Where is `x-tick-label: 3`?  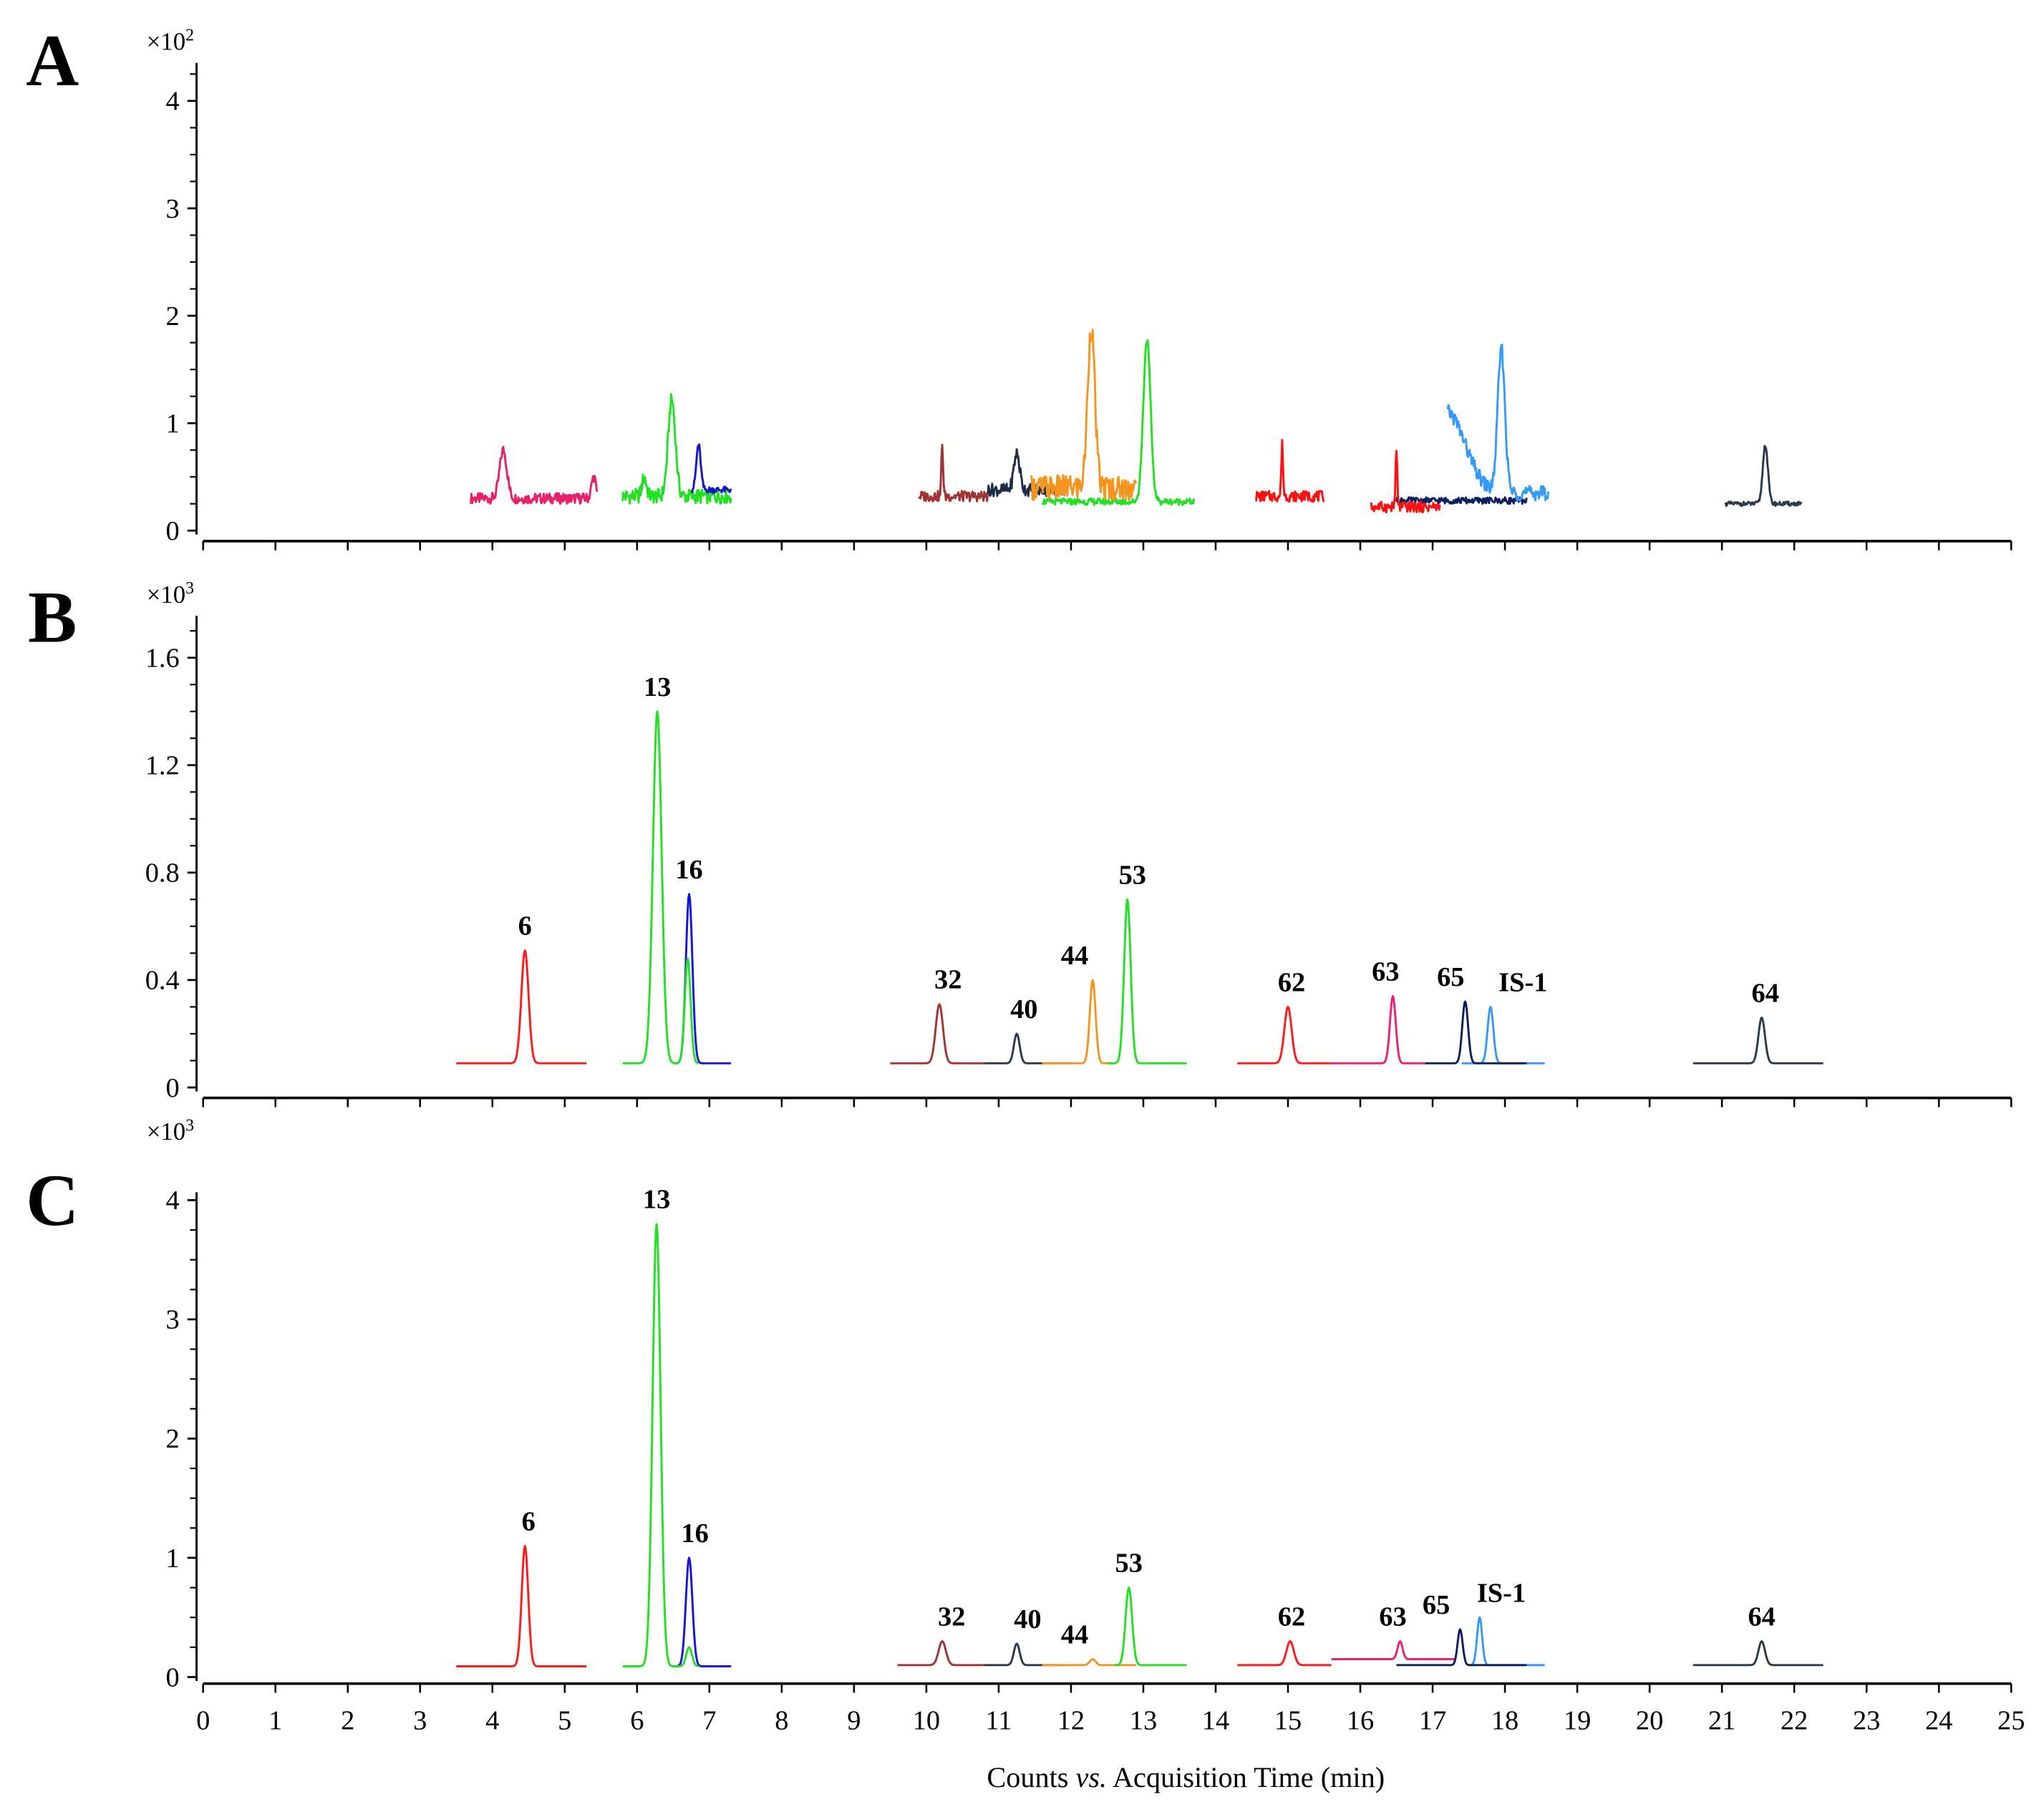 x-tick-label: 3 is located at coordinates (420, 1721).